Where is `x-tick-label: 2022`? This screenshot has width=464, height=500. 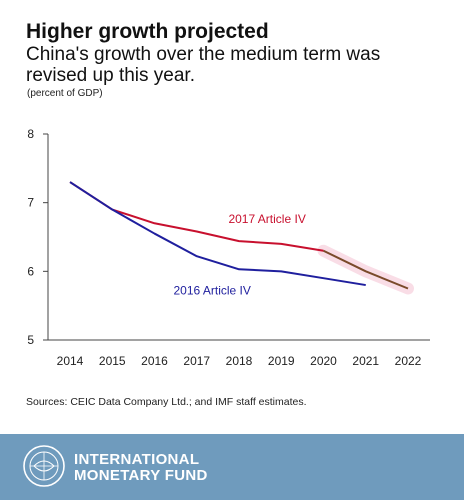 x-tick-label: 2022 is located at coordinates (408, 361).